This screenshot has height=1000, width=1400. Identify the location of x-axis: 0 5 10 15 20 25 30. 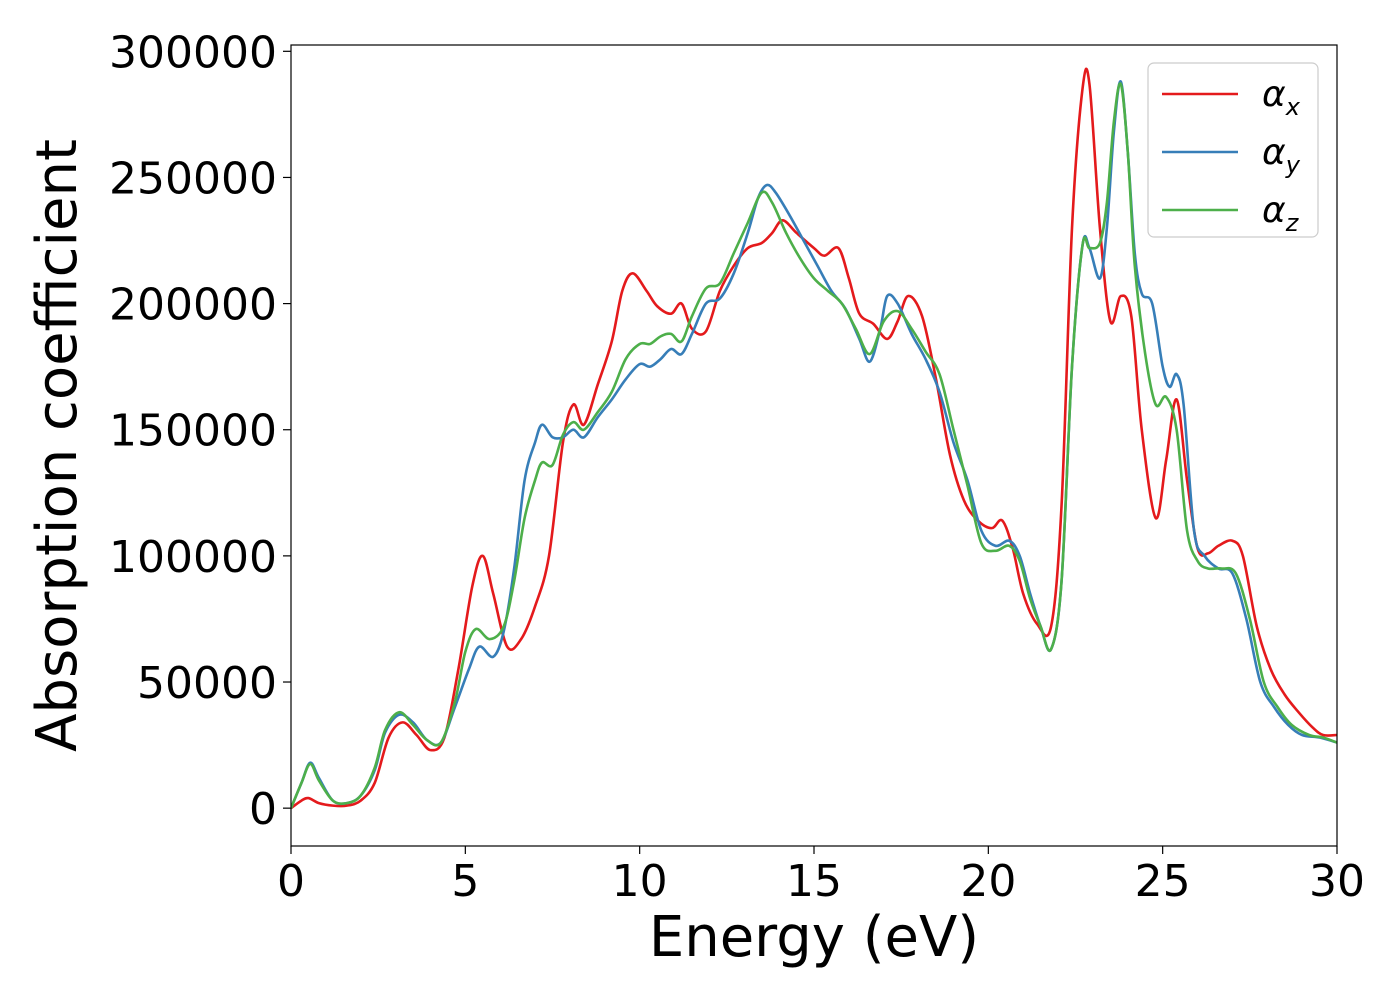
(821, 876).